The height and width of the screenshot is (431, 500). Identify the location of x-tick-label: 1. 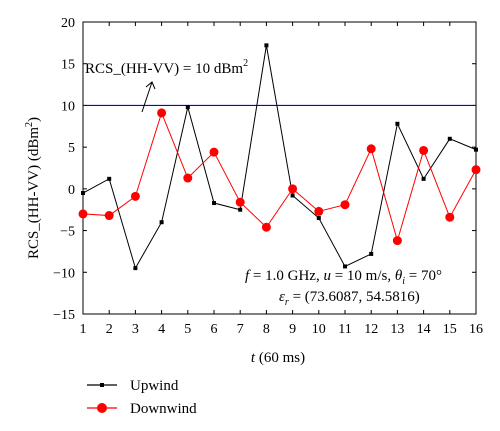
(83, 329).